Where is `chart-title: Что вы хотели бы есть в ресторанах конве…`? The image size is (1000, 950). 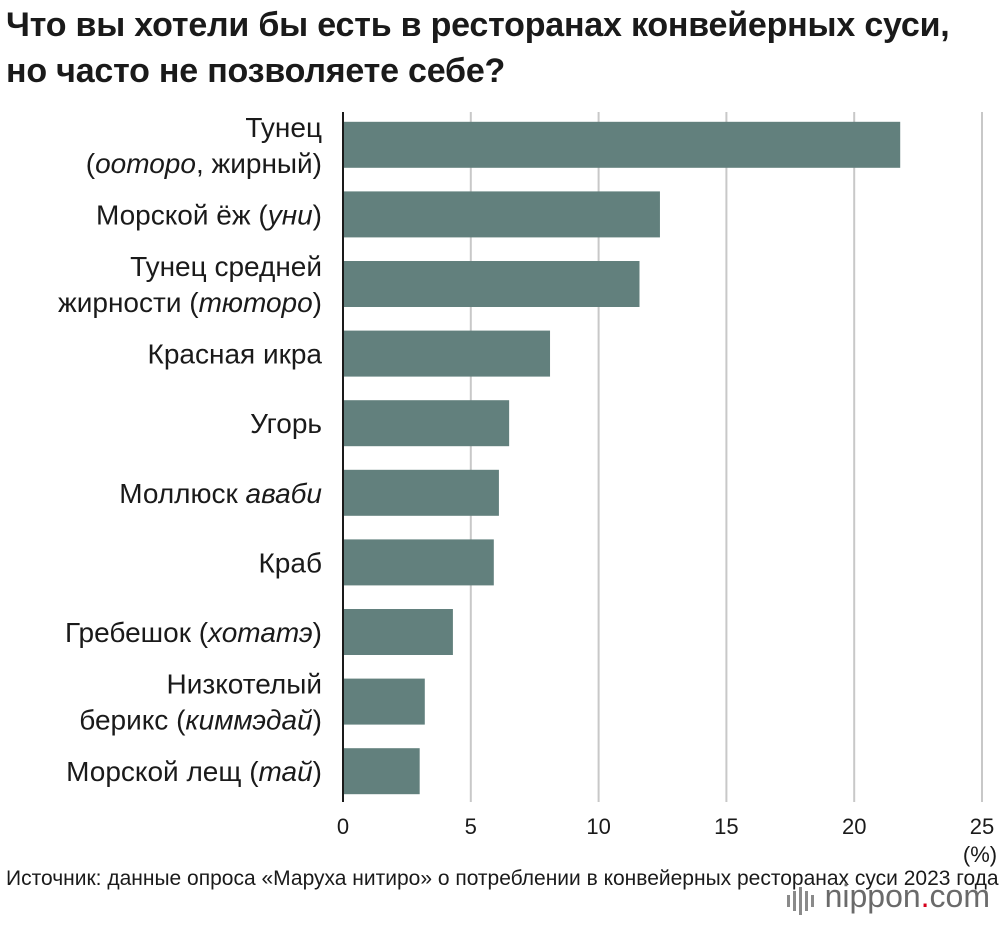
chart-title: Что вы хотели бы есть в ресторанах конве… is located at coordinates (478, 48).